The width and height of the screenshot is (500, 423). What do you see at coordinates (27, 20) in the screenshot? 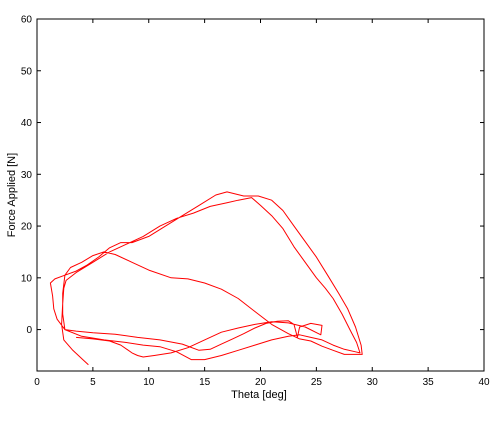
I see `y-tick-label: 60` at bounding box center [27, 20].